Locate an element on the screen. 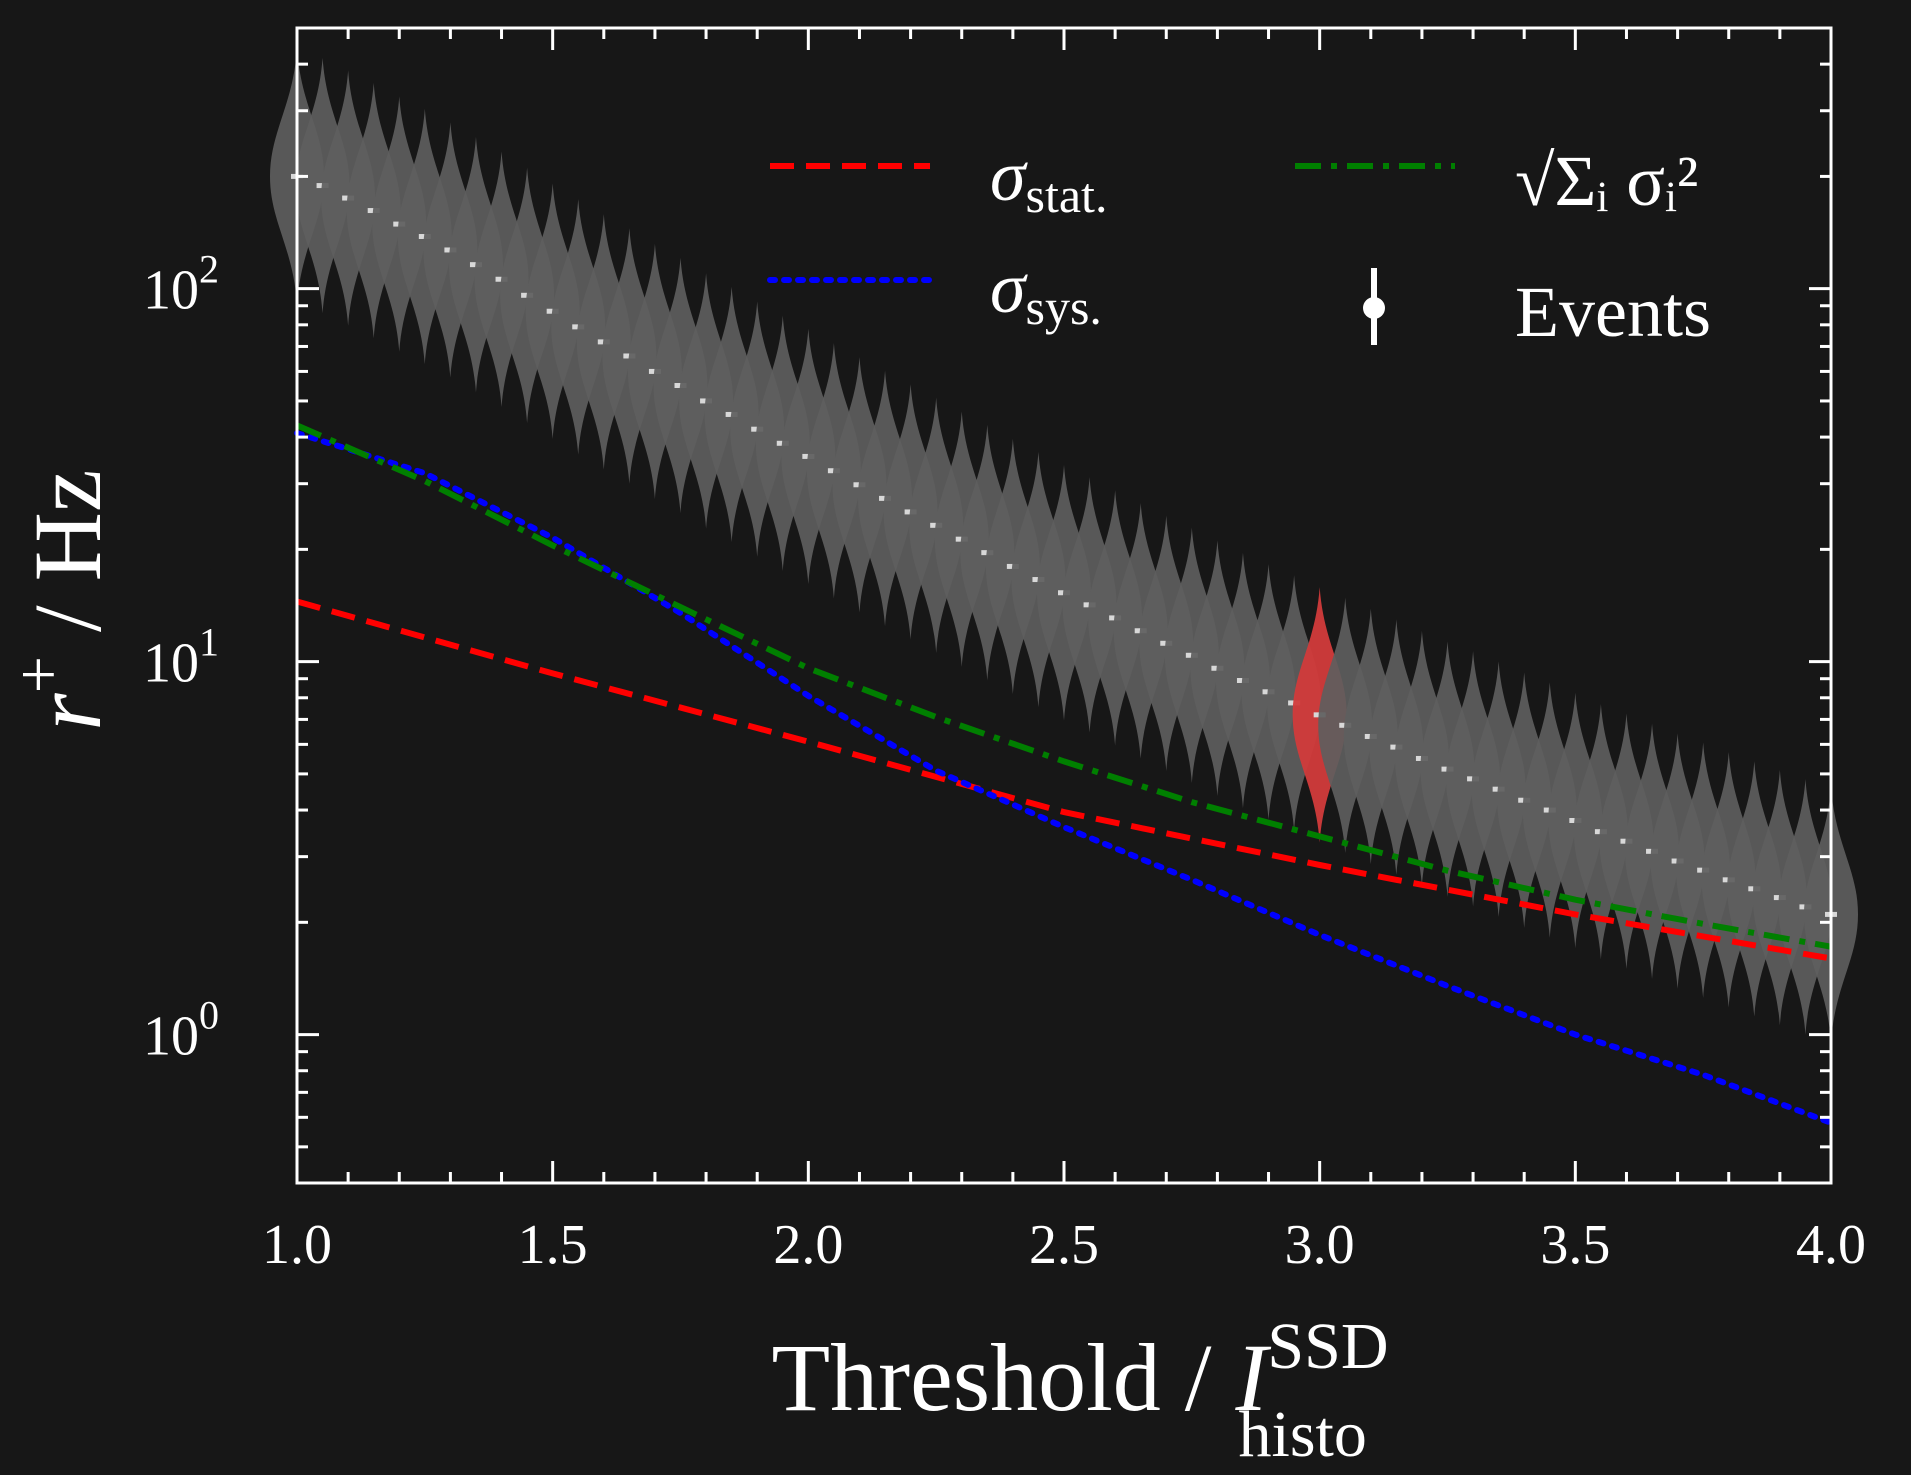 This screenshot has height=1475, width=1911. x-axis-title-subscript: histo is located at coordinates (1302, 1434).